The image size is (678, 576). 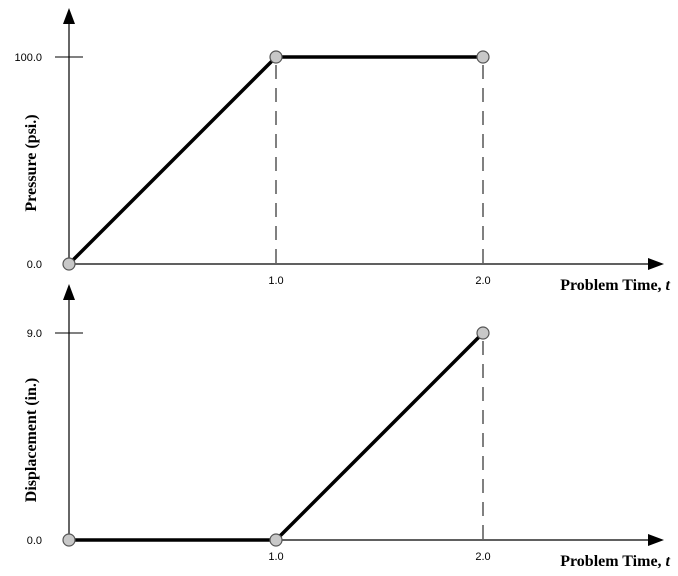 I want to click on pressure-y-tick-label-1: 100.0, so click(x=28, y=58).